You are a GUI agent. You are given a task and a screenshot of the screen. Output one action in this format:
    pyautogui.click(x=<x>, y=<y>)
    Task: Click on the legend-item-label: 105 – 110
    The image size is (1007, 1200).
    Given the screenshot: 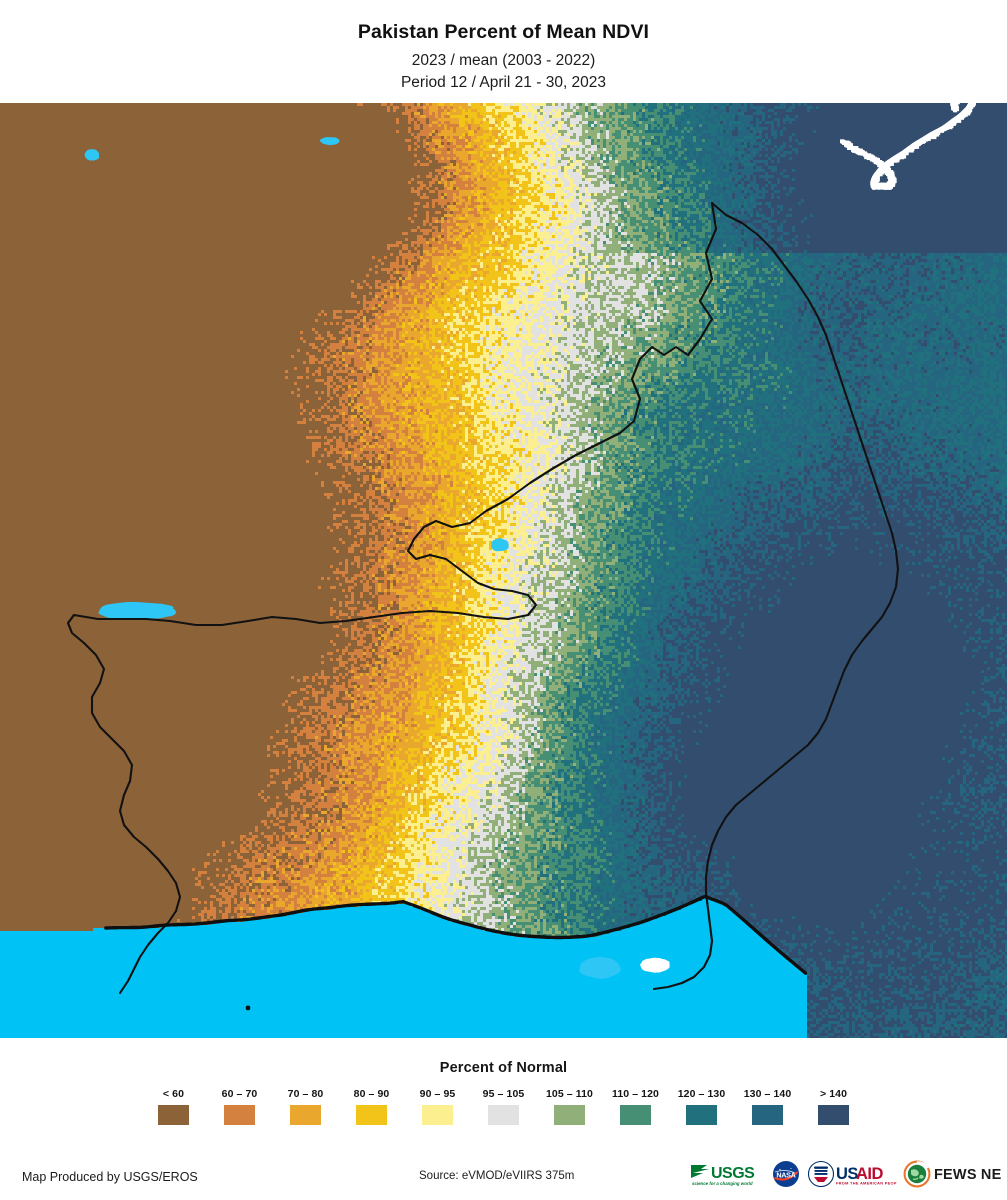 What is the action you would take?
    pyautogui.click(x=569, y=1094)
    